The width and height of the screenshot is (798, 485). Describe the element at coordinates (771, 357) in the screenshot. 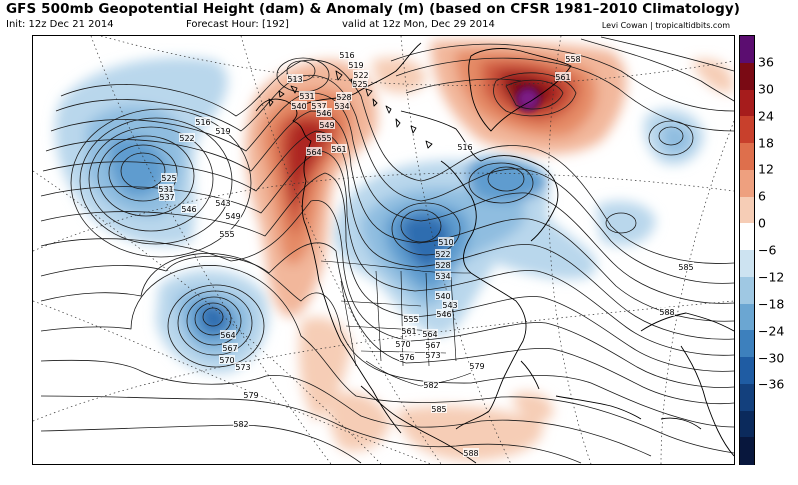

I see `colorbar-label: −30` at that location.